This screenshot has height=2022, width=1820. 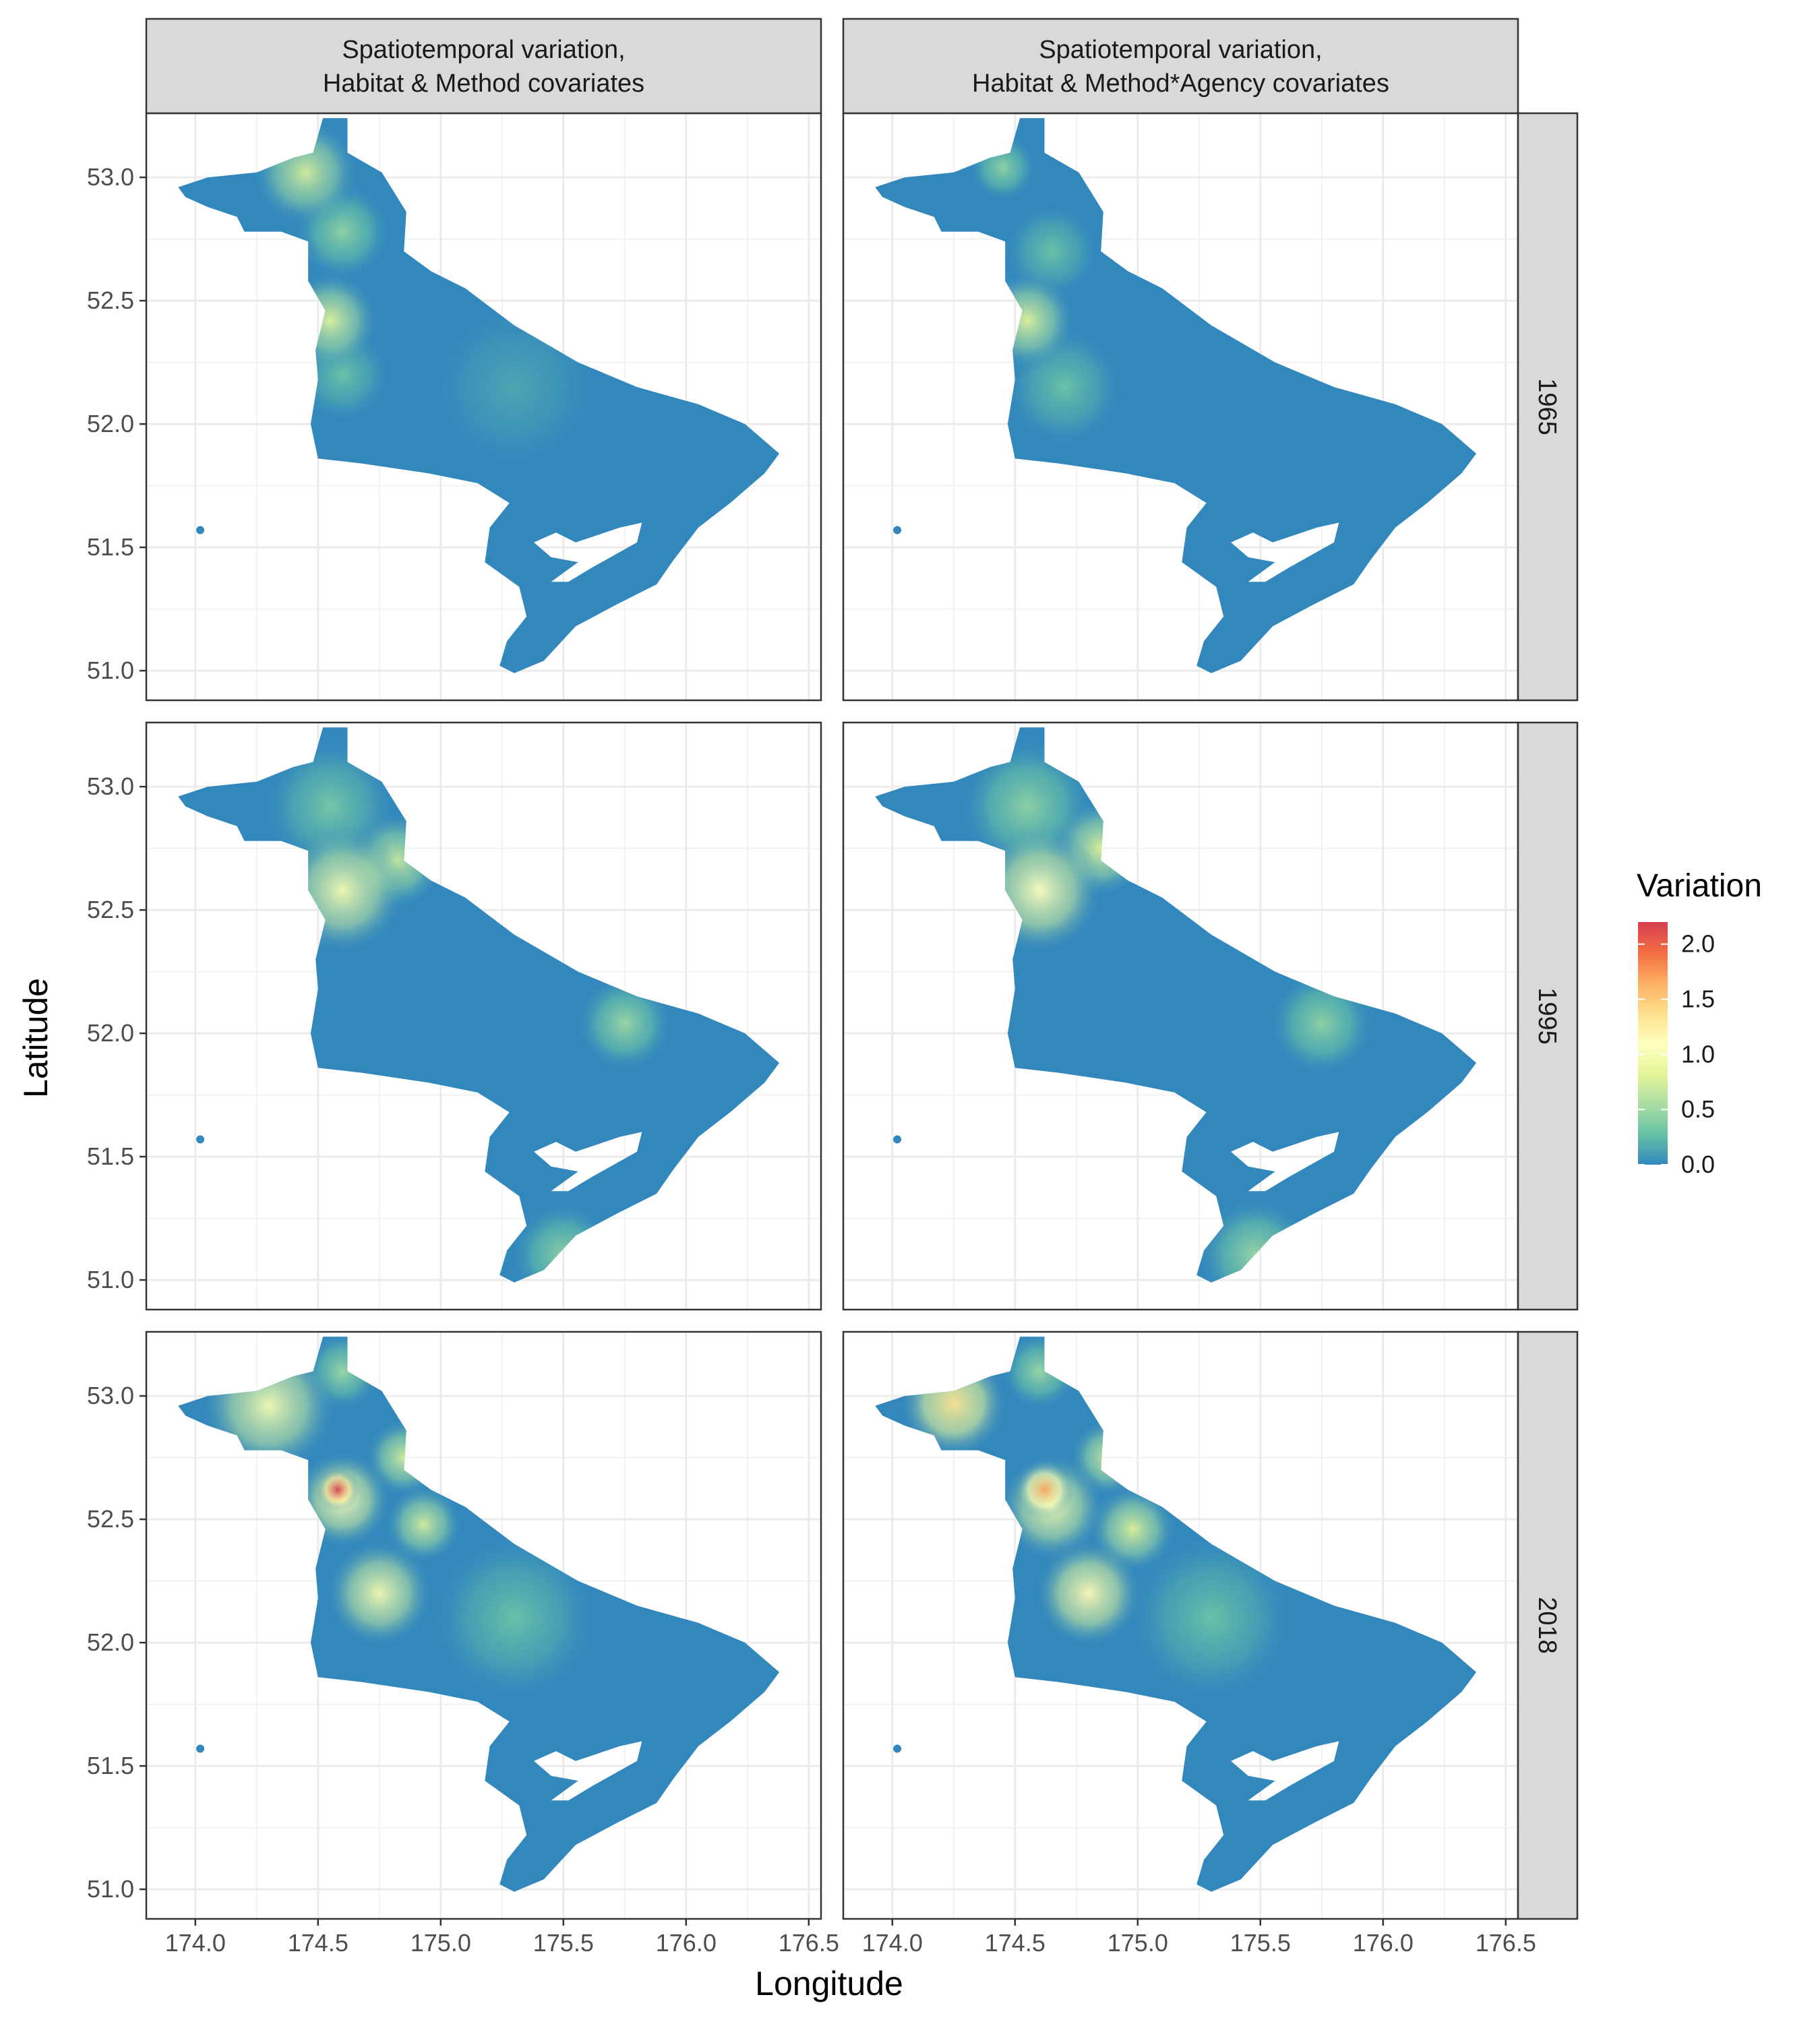 What do you see at coordinates (1698, 1109) in the screenshot?
I see `legend-label: 0.5` at bounding box center [1698, 1109].